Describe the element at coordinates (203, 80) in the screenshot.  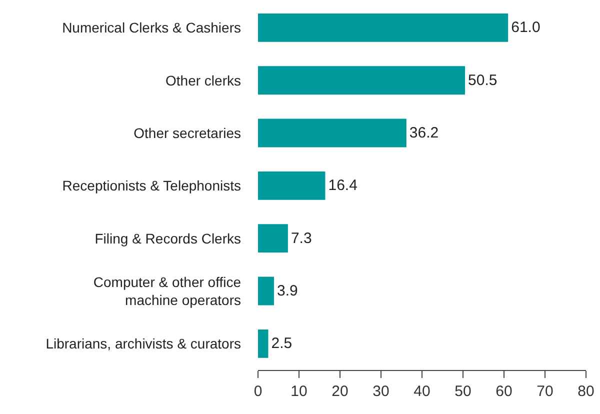
I see `y-tick-label: Other clerks` at that location.